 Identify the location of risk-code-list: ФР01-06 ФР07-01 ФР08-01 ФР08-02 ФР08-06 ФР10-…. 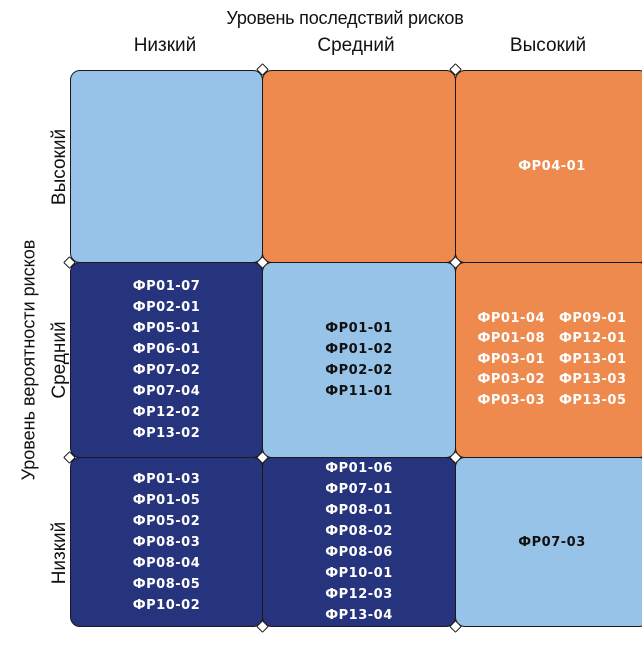
(359, 542).